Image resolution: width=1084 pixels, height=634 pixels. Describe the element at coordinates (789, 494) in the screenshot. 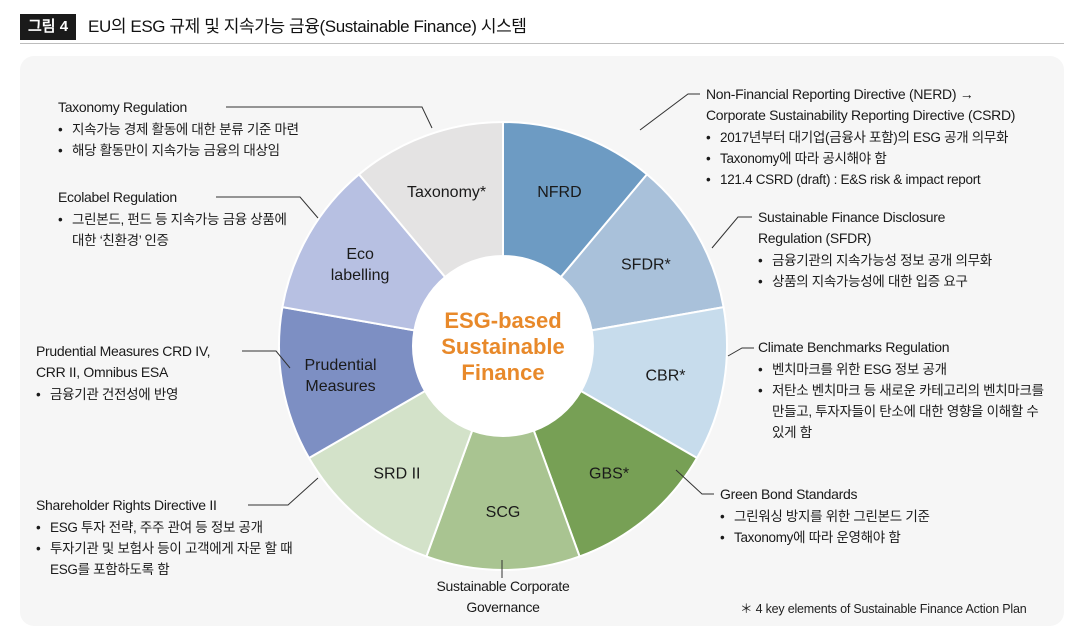

I see `heading-gbs: Green Bond Standards` at that location.